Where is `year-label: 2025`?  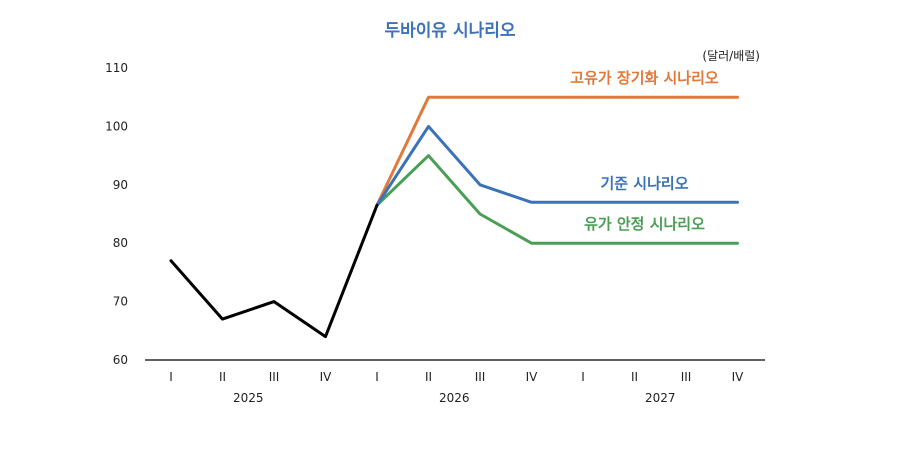
year-label: 2025 is located at coordinates (248, 398).